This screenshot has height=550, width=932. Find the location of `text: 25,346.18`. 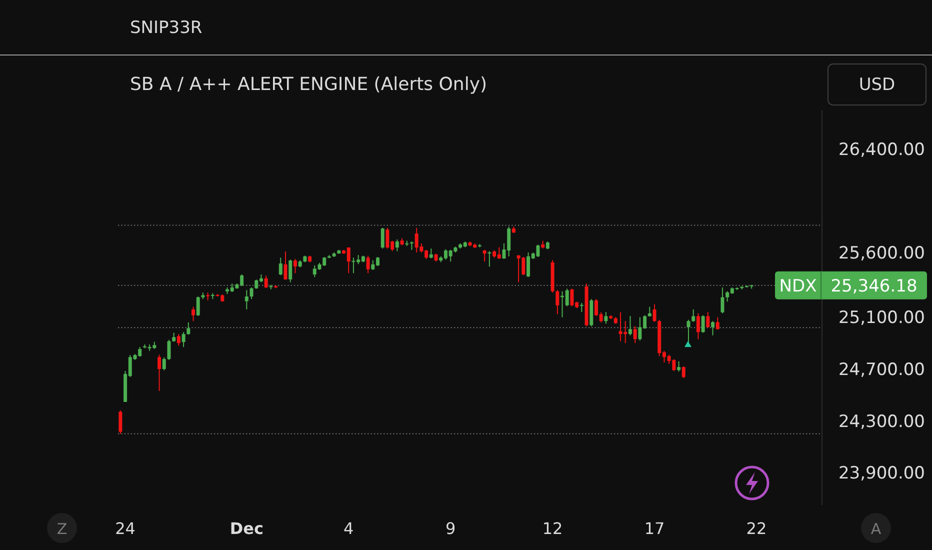

text: 25,346.18 is located at coordinates (874, 286).